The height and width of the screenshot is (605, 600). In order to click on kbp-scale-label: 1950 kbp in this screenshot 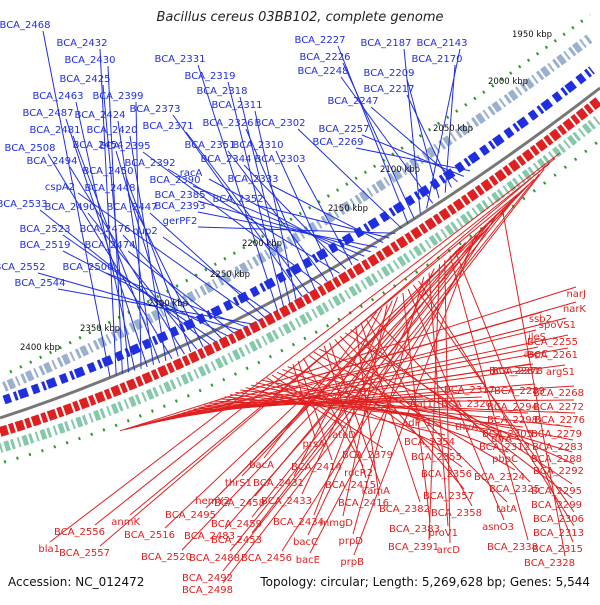, I will do `click(532, 35)`.